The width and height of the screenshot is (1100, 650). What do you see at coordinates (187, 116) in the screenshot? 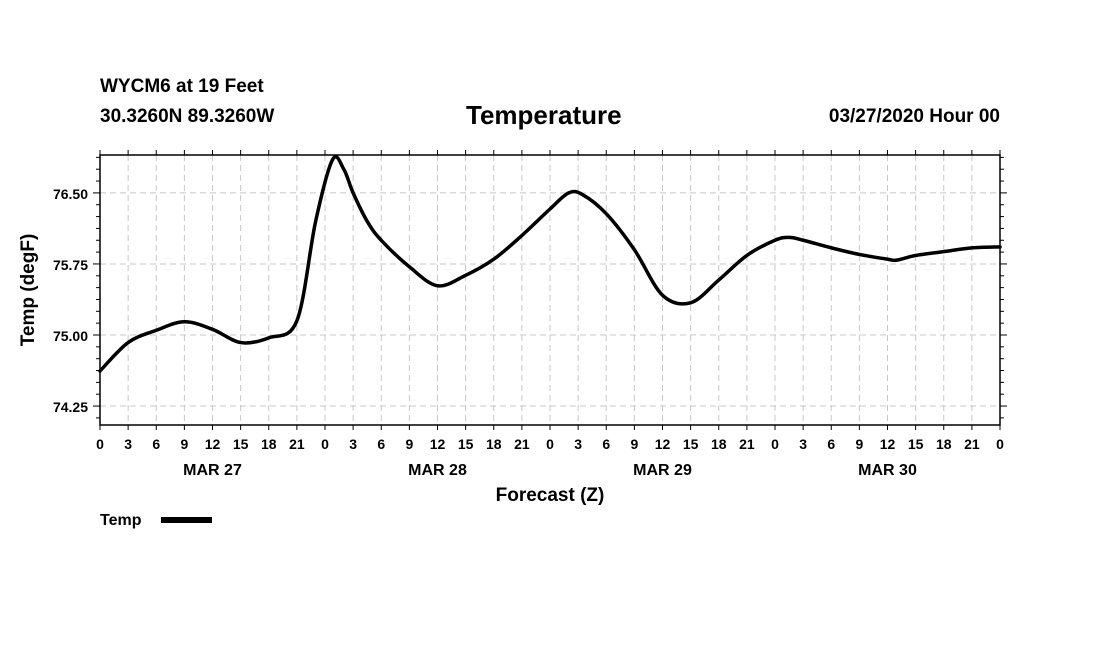
I see `station-coordinates: 30.3260N 89.3260W` at bounding box center [187, 116].